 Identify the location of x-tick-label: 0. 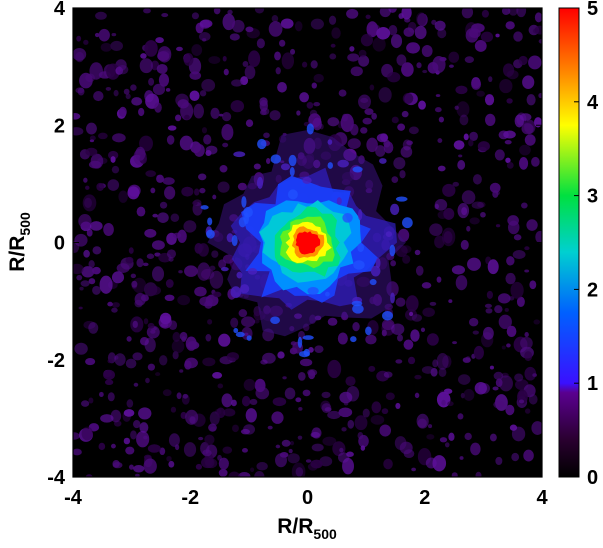
(307, 498).